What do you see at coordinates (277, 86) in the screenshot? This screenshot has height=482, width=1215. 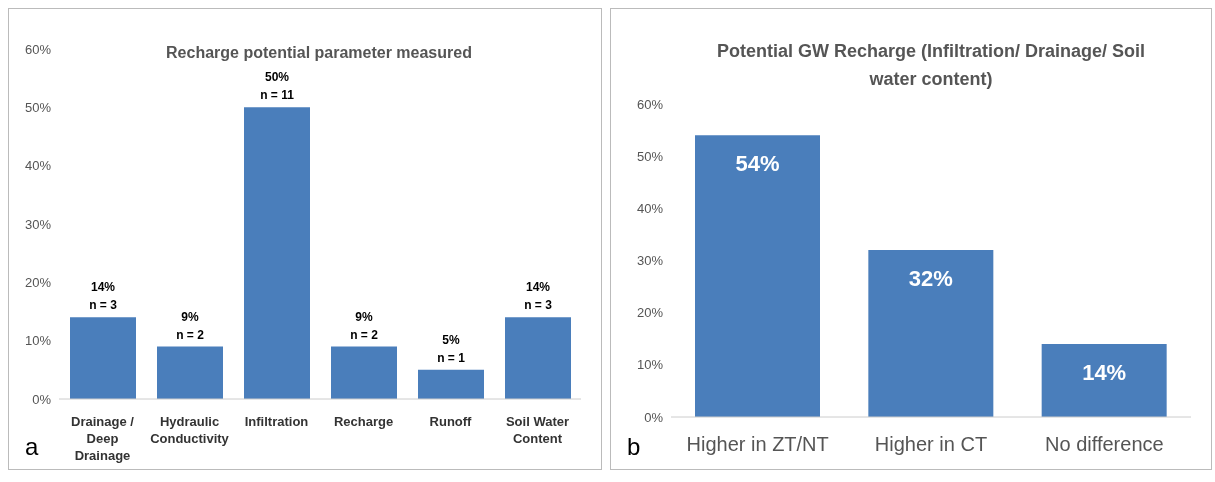 I see `data-label: 50% n = 11` at bounding box center [277, 86].